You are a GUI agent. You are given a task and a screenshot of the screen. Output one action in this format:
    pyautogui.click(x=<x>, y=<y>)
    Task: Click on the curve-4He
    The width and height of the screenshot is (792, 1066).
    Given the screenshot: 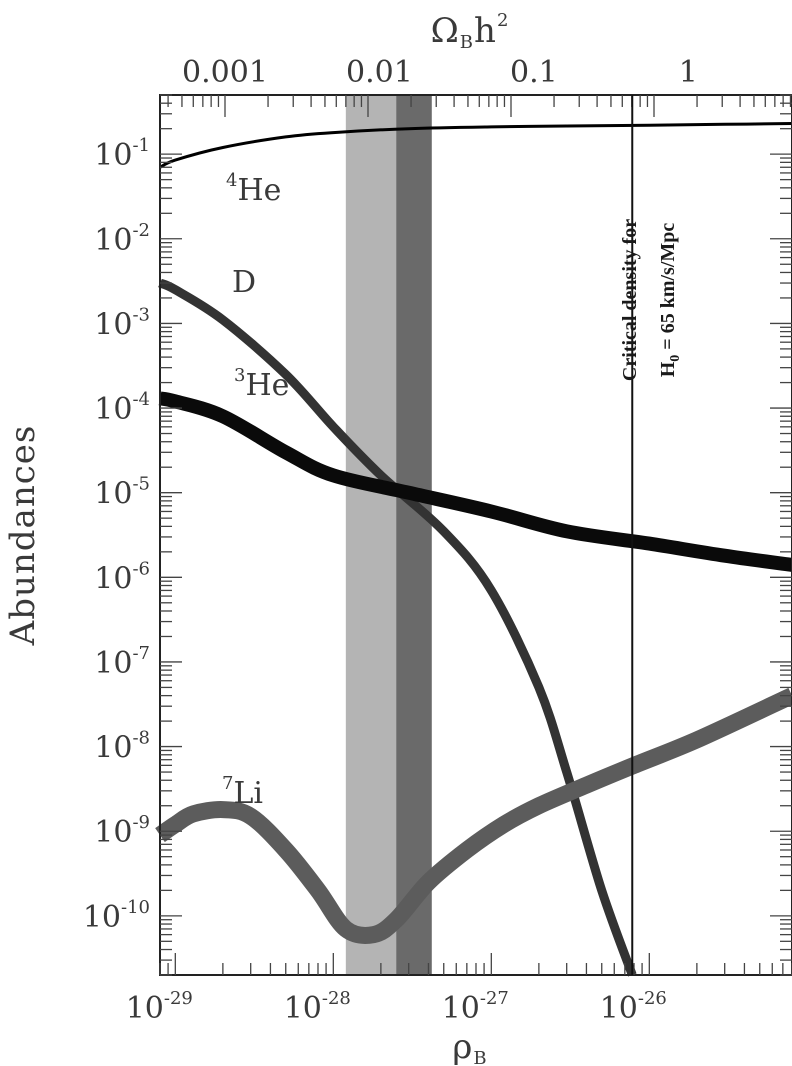 What is the action you would take?
    pyautogui.click(x=475, y=145)
    